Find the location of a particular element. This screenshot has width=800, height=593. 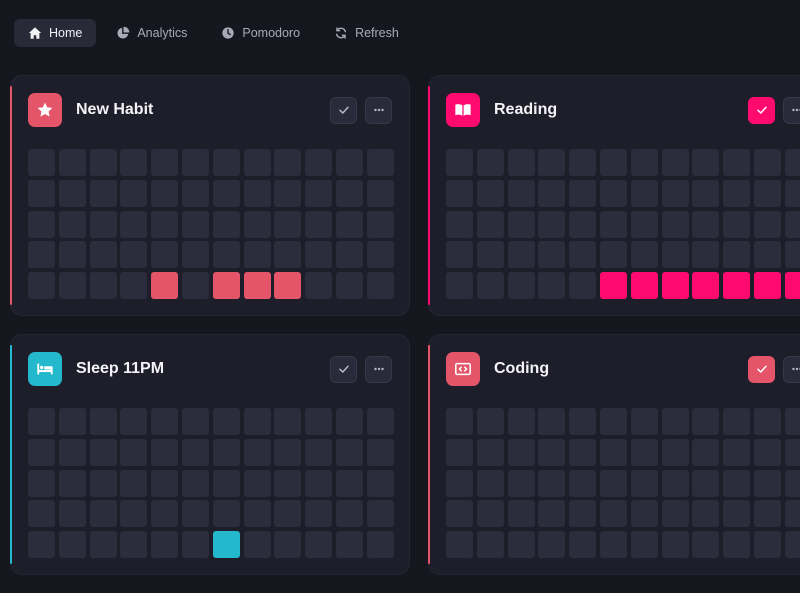

heatmap-cell-completed is located at coordinates (165, 286).